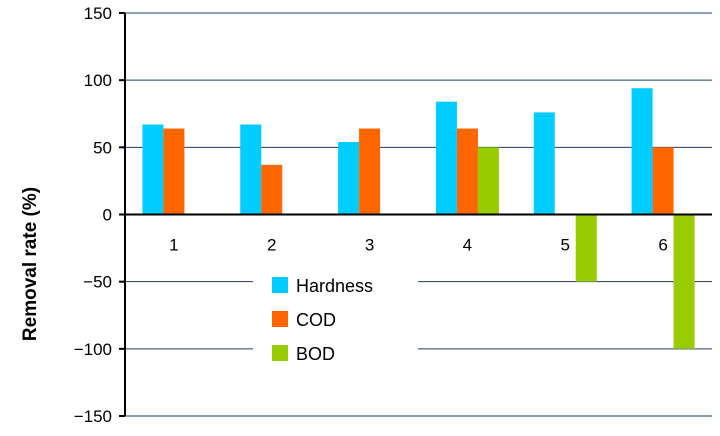 This screenshot has height=436, width=720. I want to click on y-tick-labels: 150 100 50 0 −50 −100 −150, so click(99, 215).